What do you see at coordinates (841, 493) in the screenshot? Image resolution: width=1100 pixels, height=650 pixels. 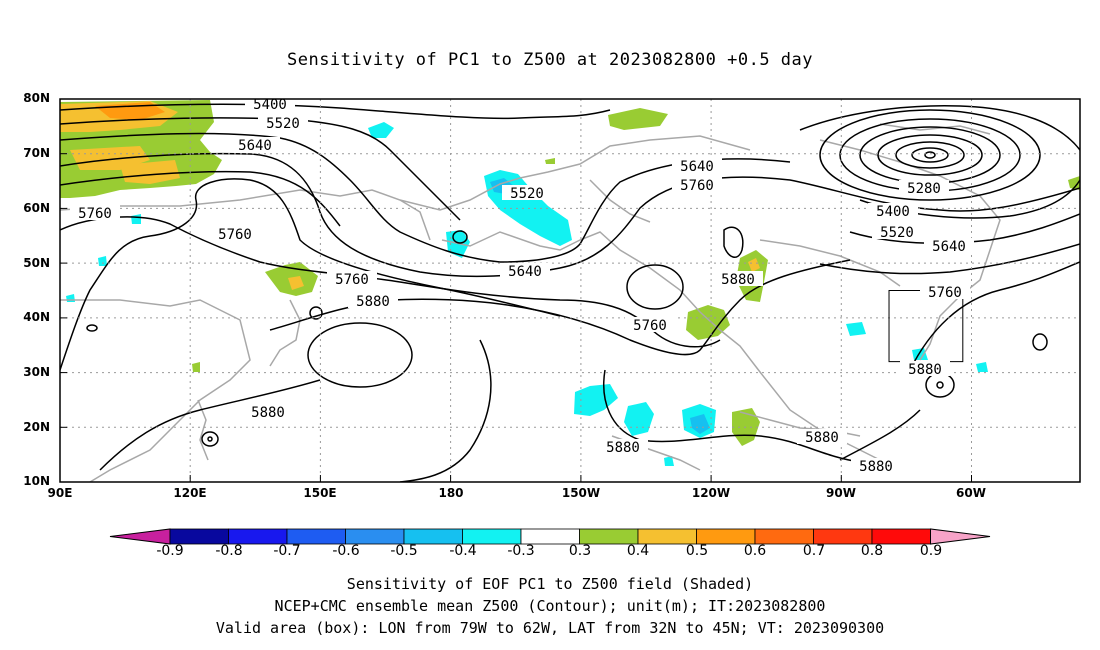 I see `lon-label: 90W` at bounding box center [841, 493].